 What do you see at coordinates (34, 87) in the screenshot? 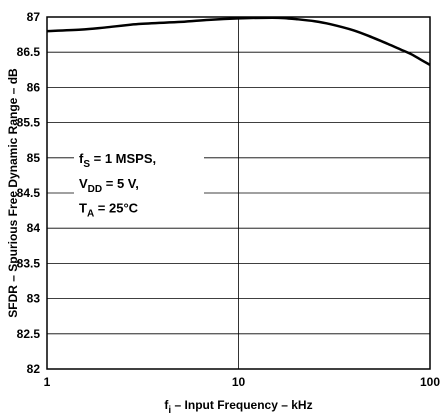
I see `y-tick-label: 86` at bounding box center [34, 87].